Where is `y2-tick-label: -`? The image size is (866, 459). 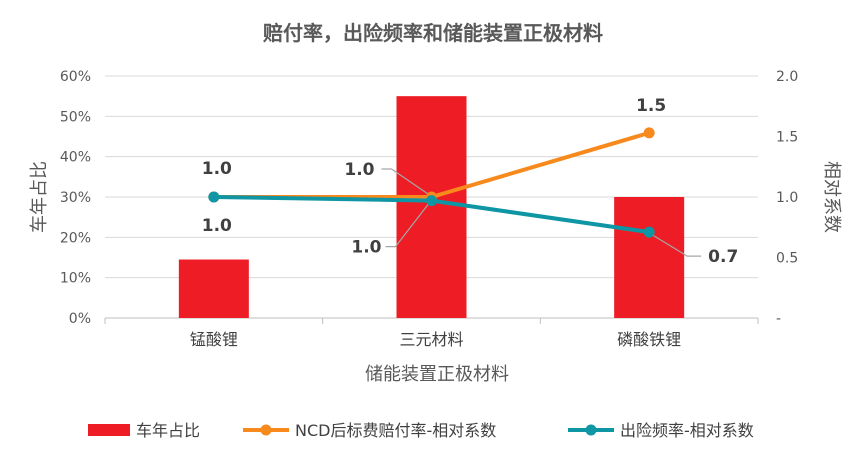
y2-tick-label: - is located at coordinates (778, 319).